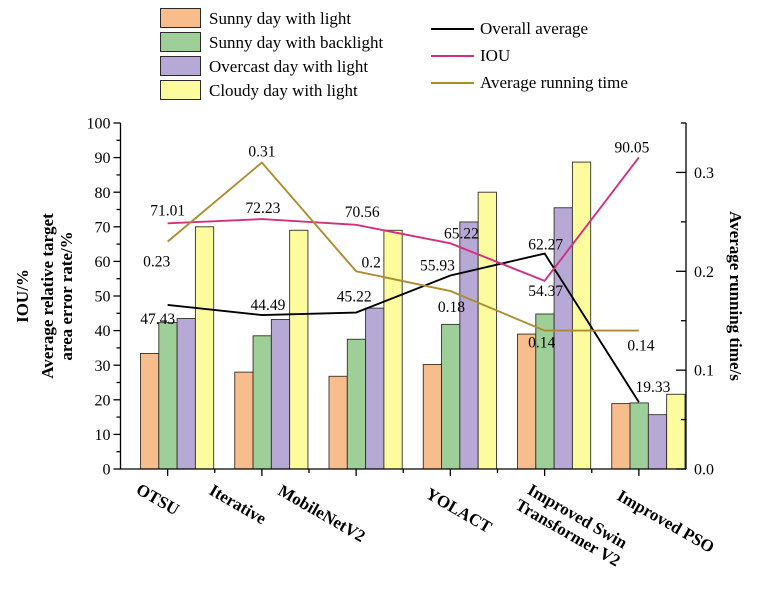  I want to click on right-axis-tick-label: 0.3, so click(704, 173).